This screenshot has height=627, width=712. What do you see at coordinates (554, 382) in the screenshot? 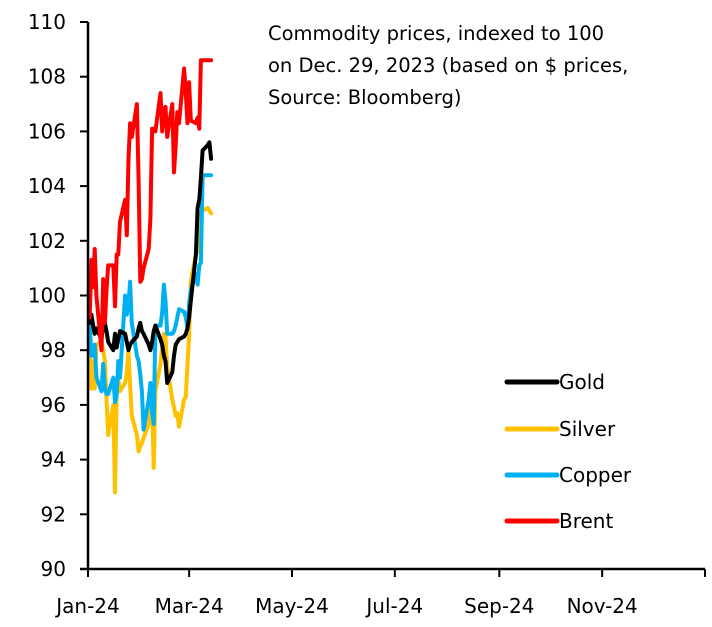
I see `legend-item-gold: Gold` at bounding box center [554, 382].